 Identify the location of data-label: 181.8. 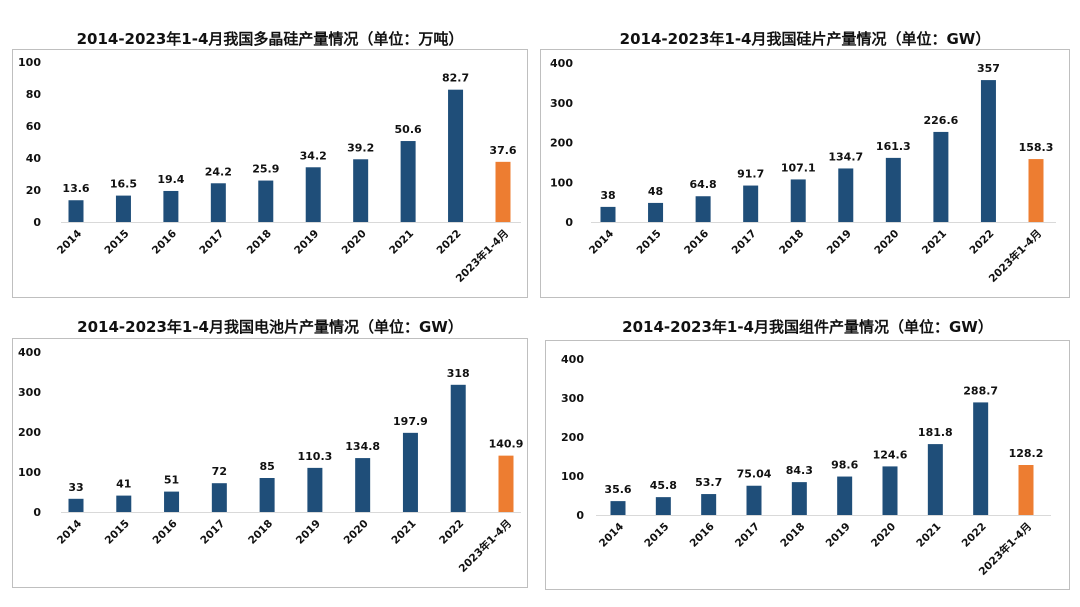
(935, 432).